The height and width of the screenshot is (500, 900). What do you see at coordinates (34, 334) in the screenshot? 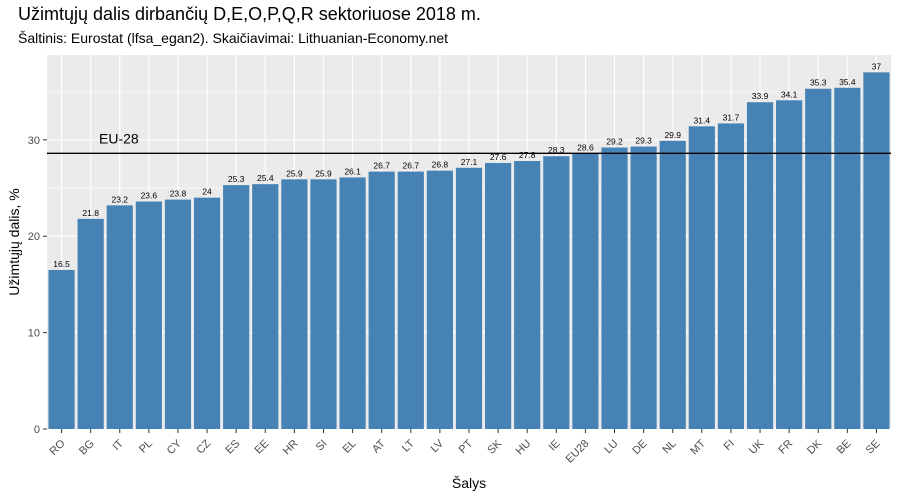
I see `y-tick-label: 10` at bounding box center [34, 334].